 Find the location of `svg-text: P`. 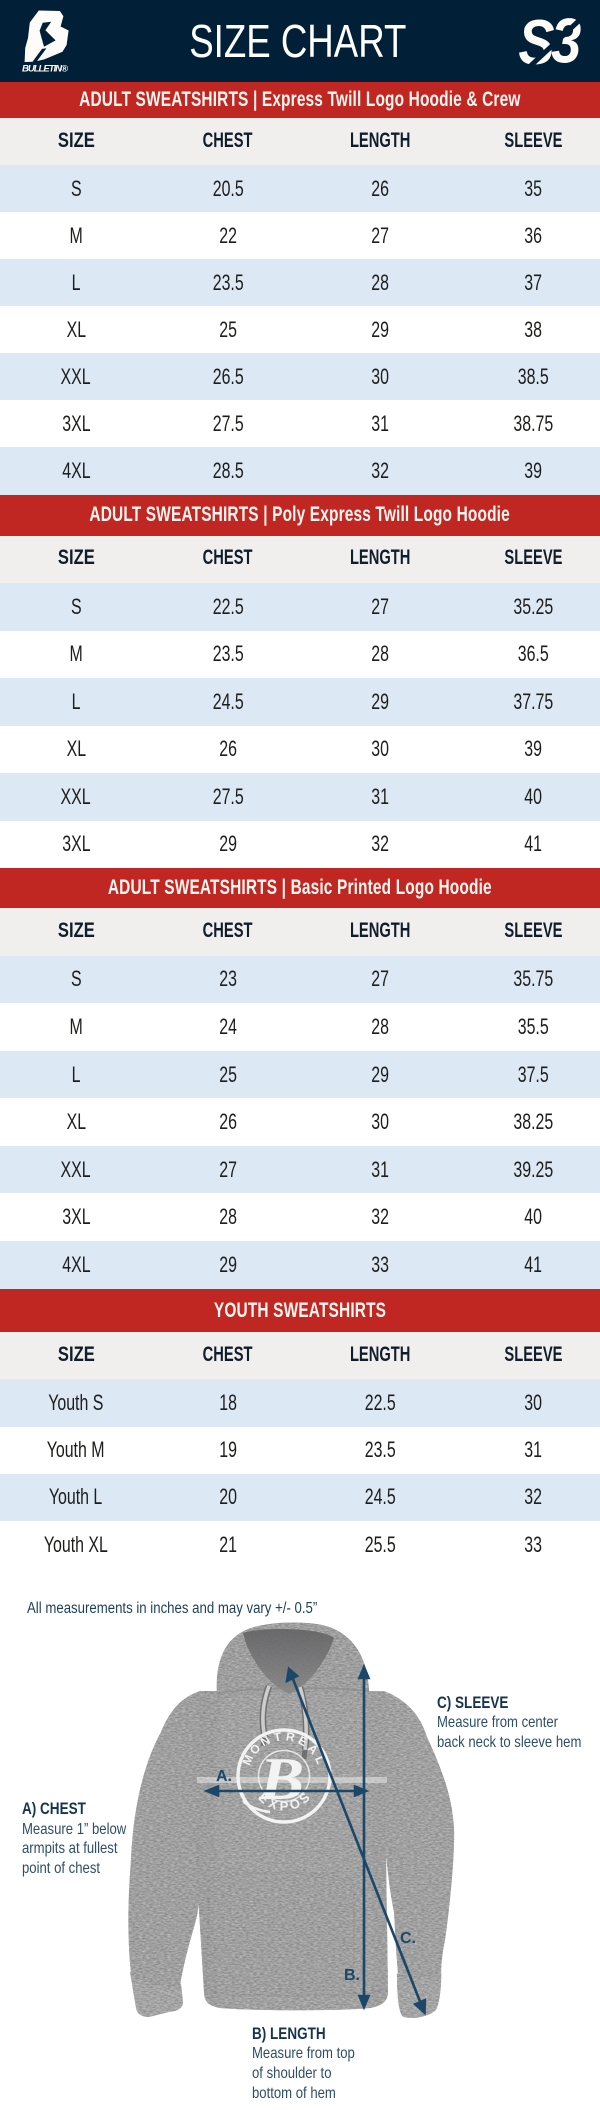

svg-text: P is located at coordinates (284, 1806).